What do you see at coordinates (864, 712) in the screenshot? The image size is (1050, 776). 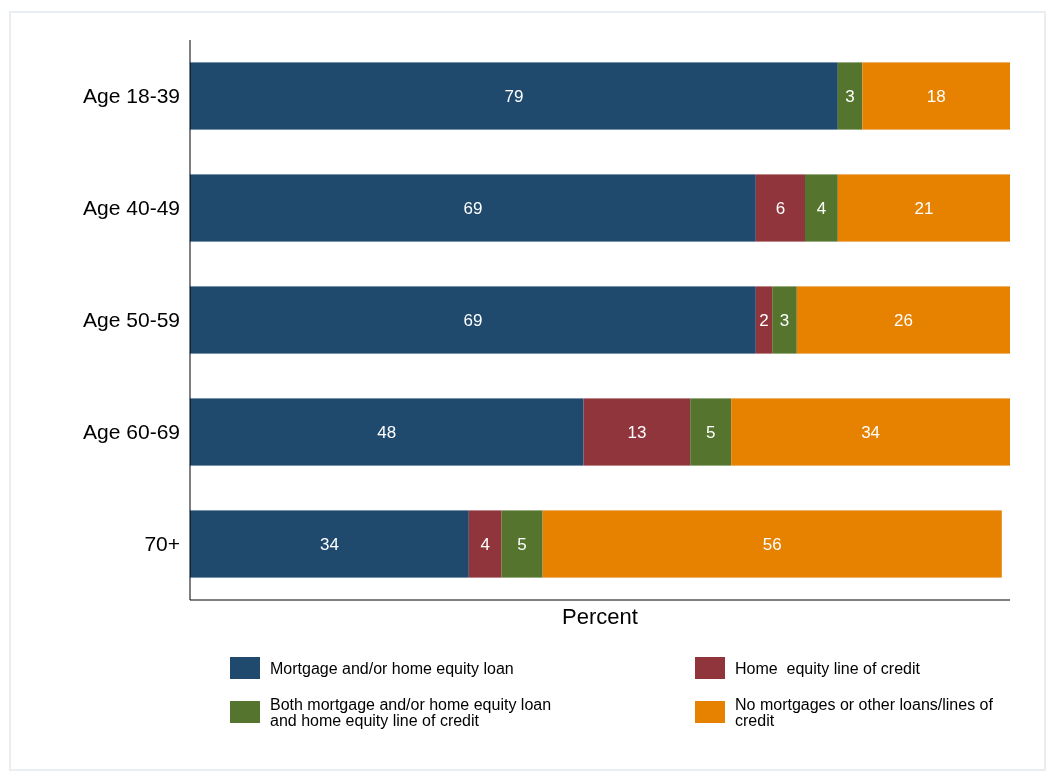 I see `legend-label: No mortgages or other loans/lines of credit` at bounding box center [864, 712].